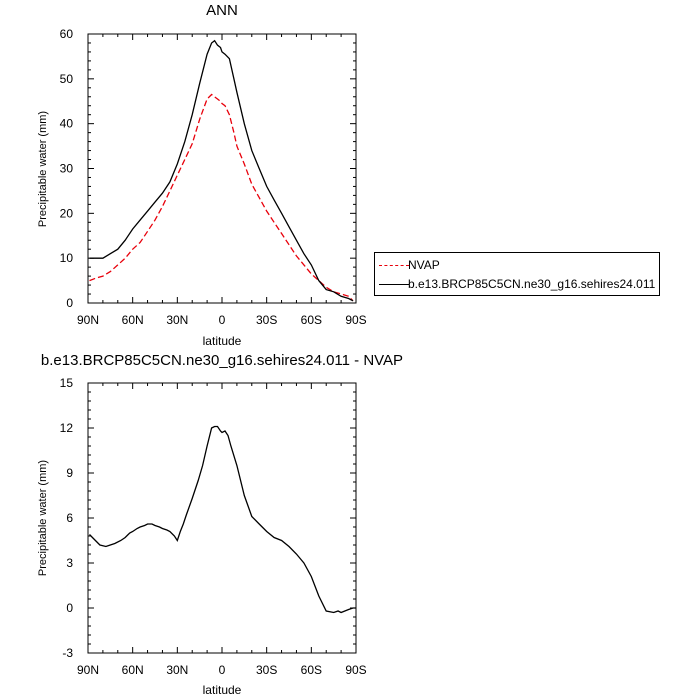 Image resolution: width=700 pixels, height=700 pixels. I want to click on bottom-chart-plot-frame, so click(222, 518).